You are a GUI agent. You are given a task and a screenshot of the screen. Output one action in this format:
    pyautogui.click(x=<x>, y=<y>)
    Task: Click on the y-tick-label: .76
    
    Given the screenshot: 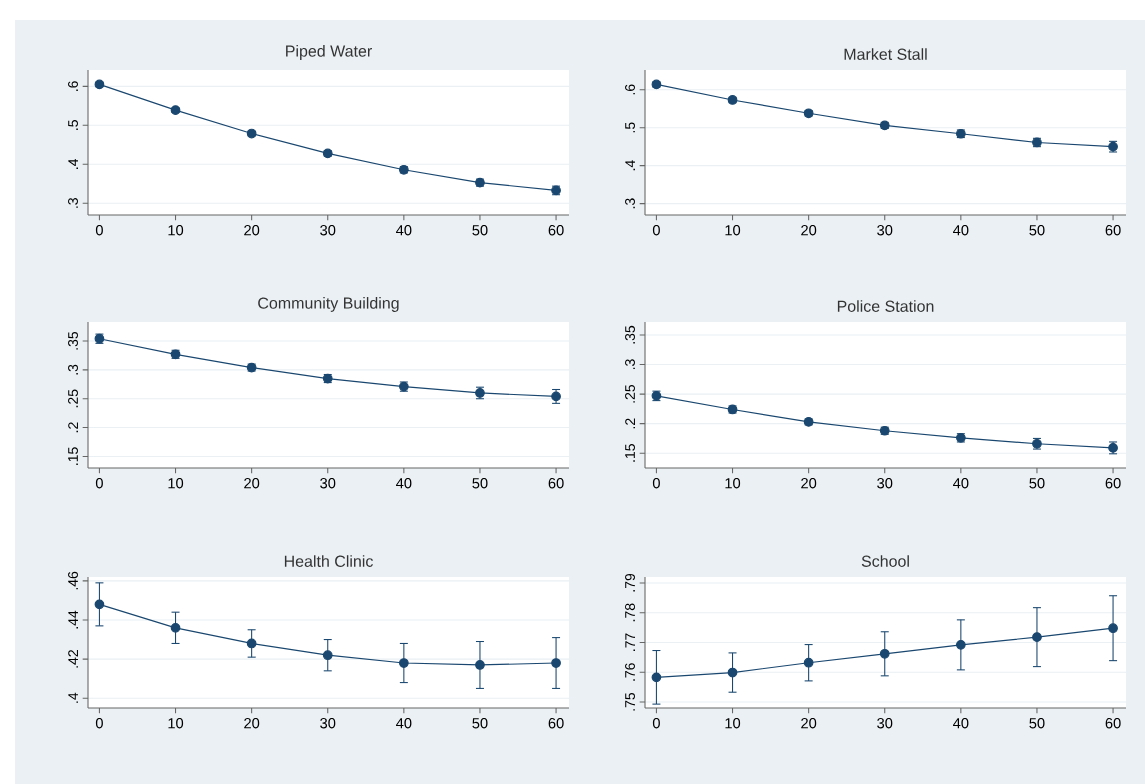 What is the action you would take?
    pyautogui.click(x=630, y=672)
    